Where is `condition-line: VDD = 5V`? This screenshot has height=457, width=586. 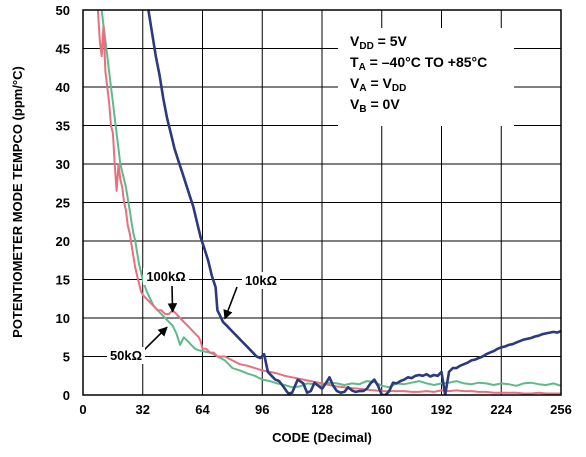 condition-line: VDD = 5V is located at coordinates (379, 42).